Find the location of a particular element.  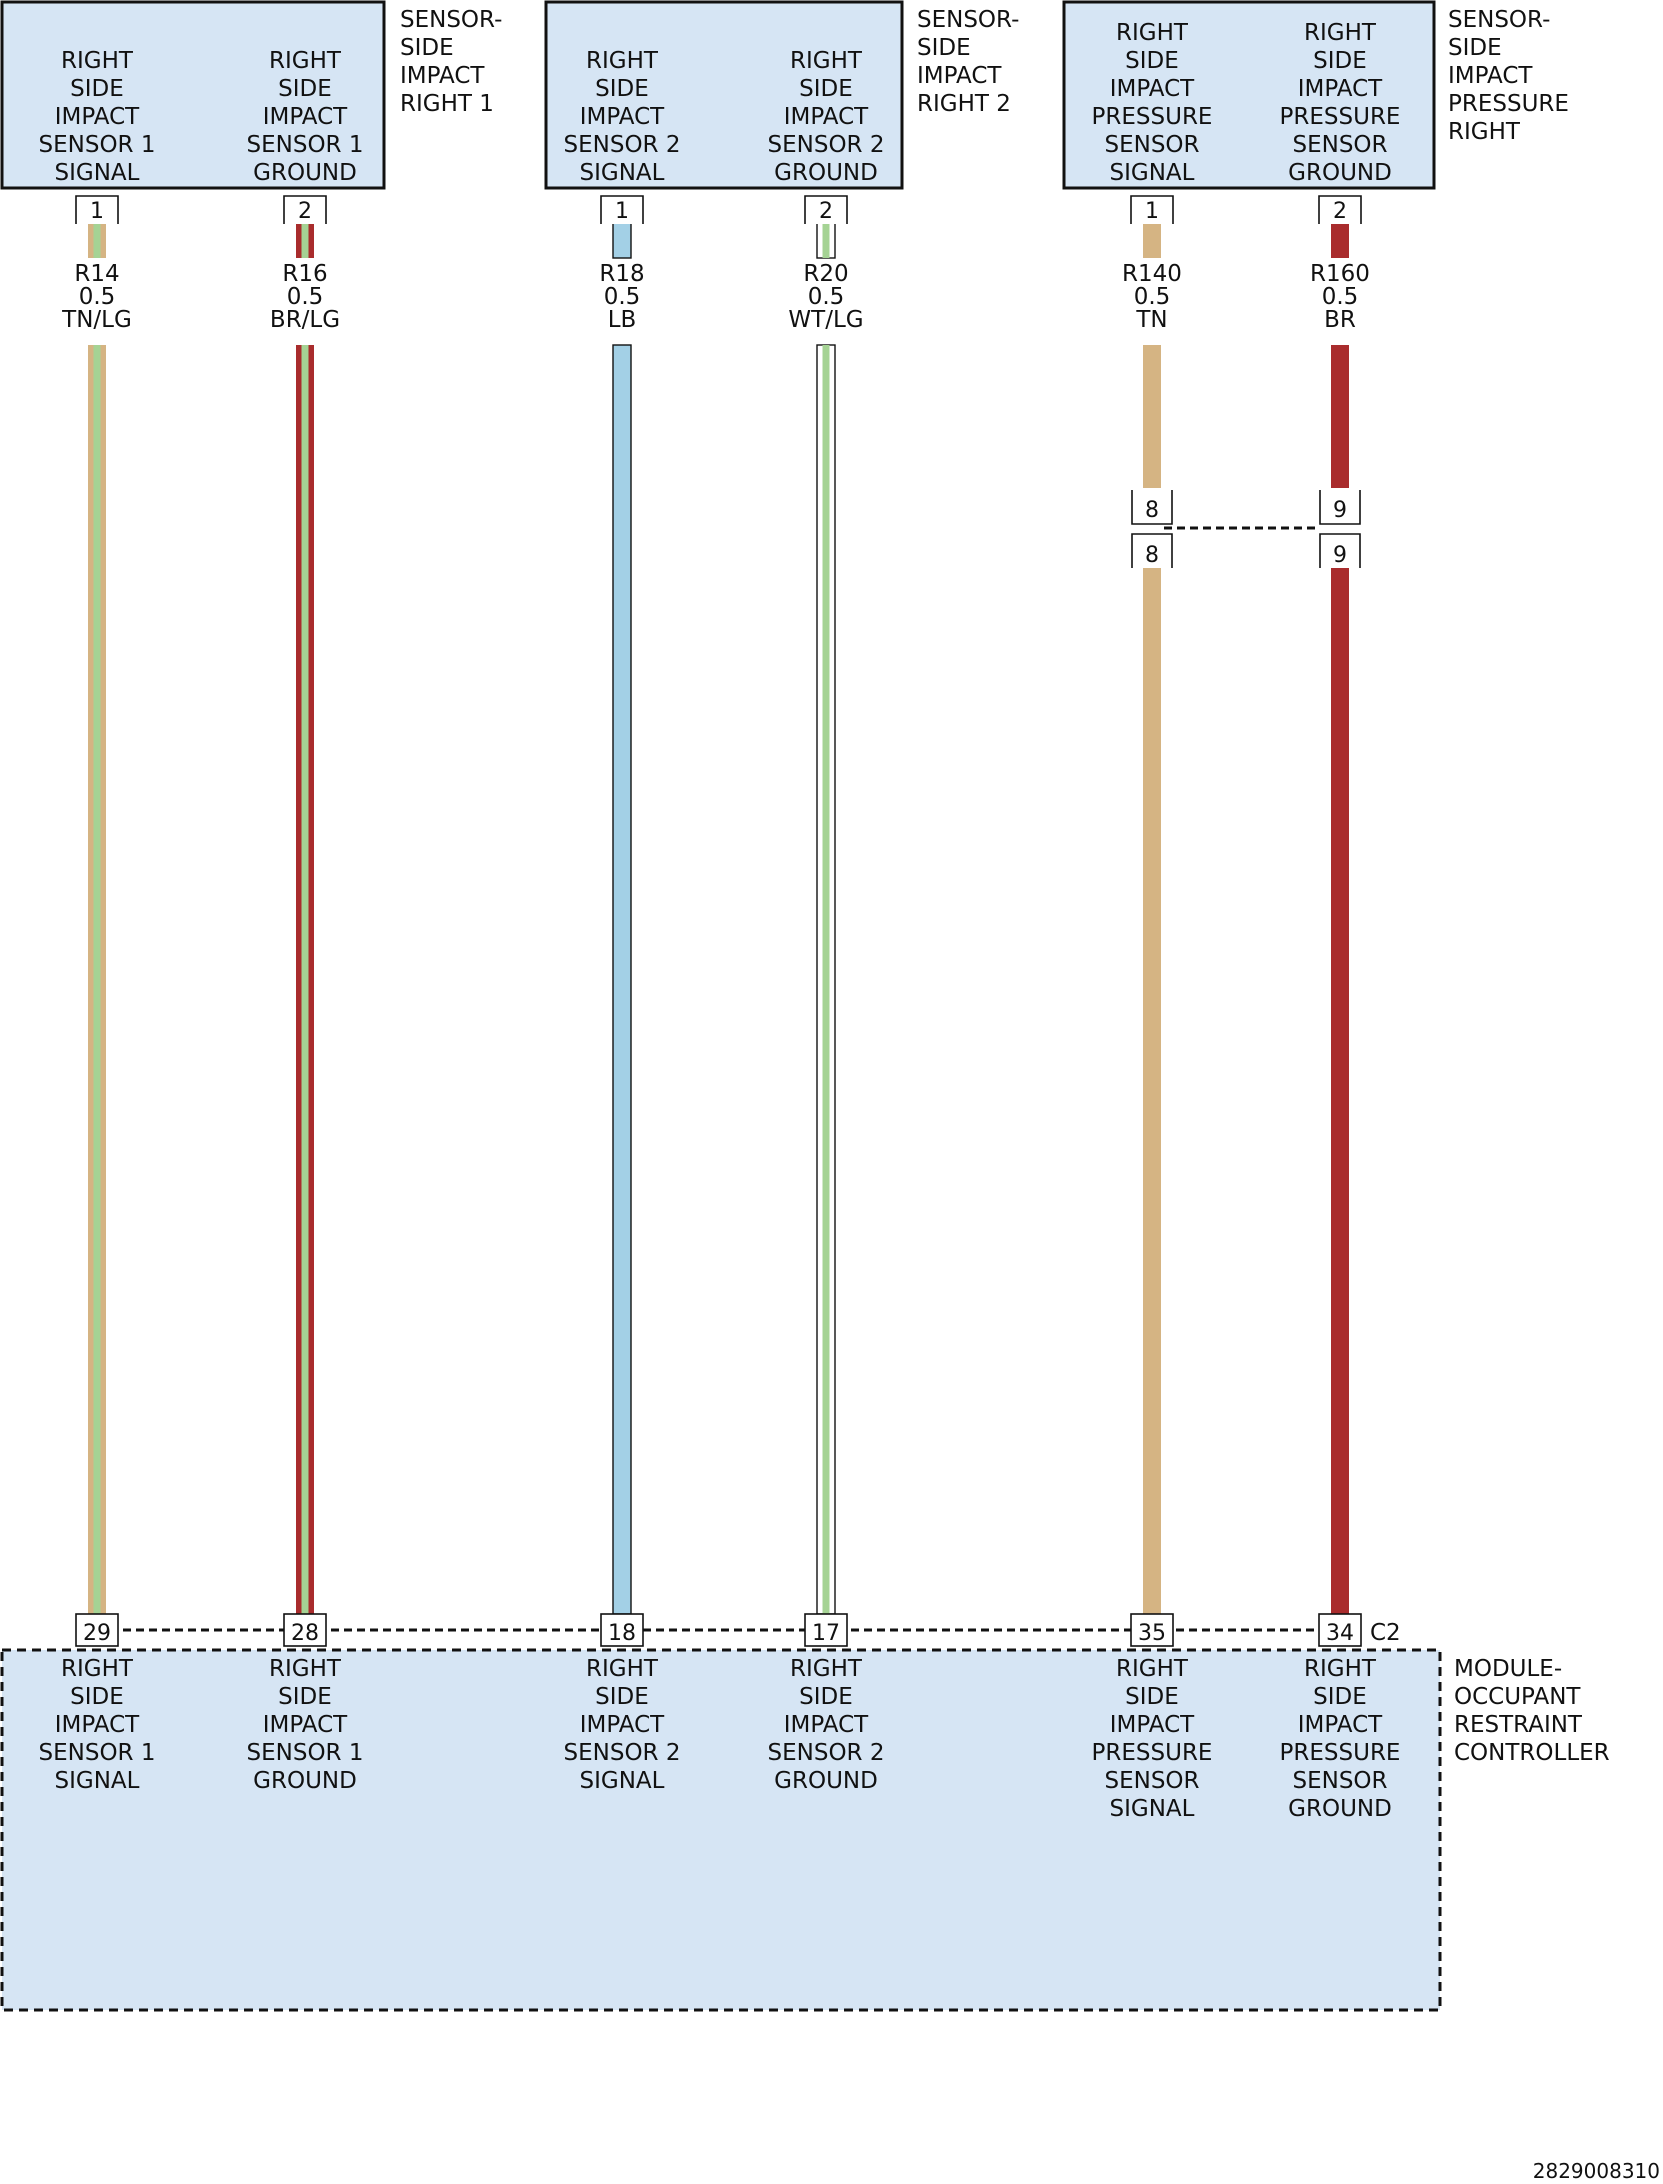

sensor-pin-label-s3-2: RIGHT SIDE IMPACT PRESSURE SENSOR GROUND is located at coordinates (1340, 103).